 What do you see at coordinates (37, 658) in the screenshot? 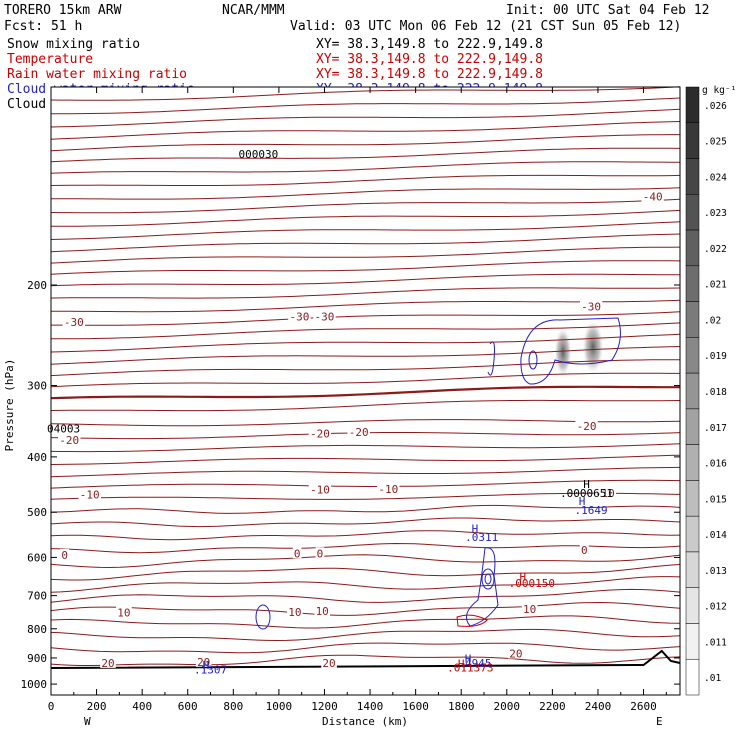
I see `y-tick-label: 900` at bounding box center [37, 658].